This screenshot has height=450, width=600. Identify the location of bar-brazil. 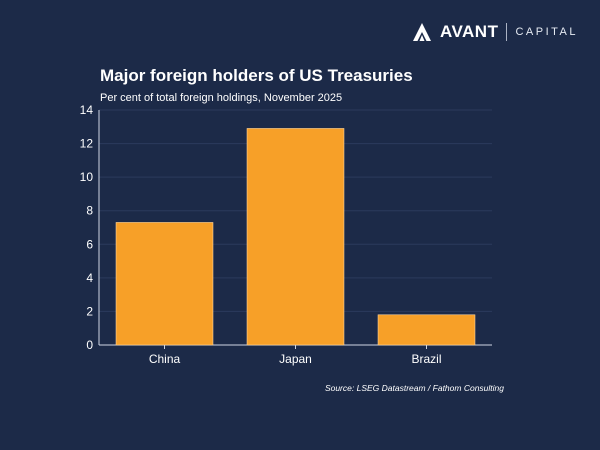
(426, 330).